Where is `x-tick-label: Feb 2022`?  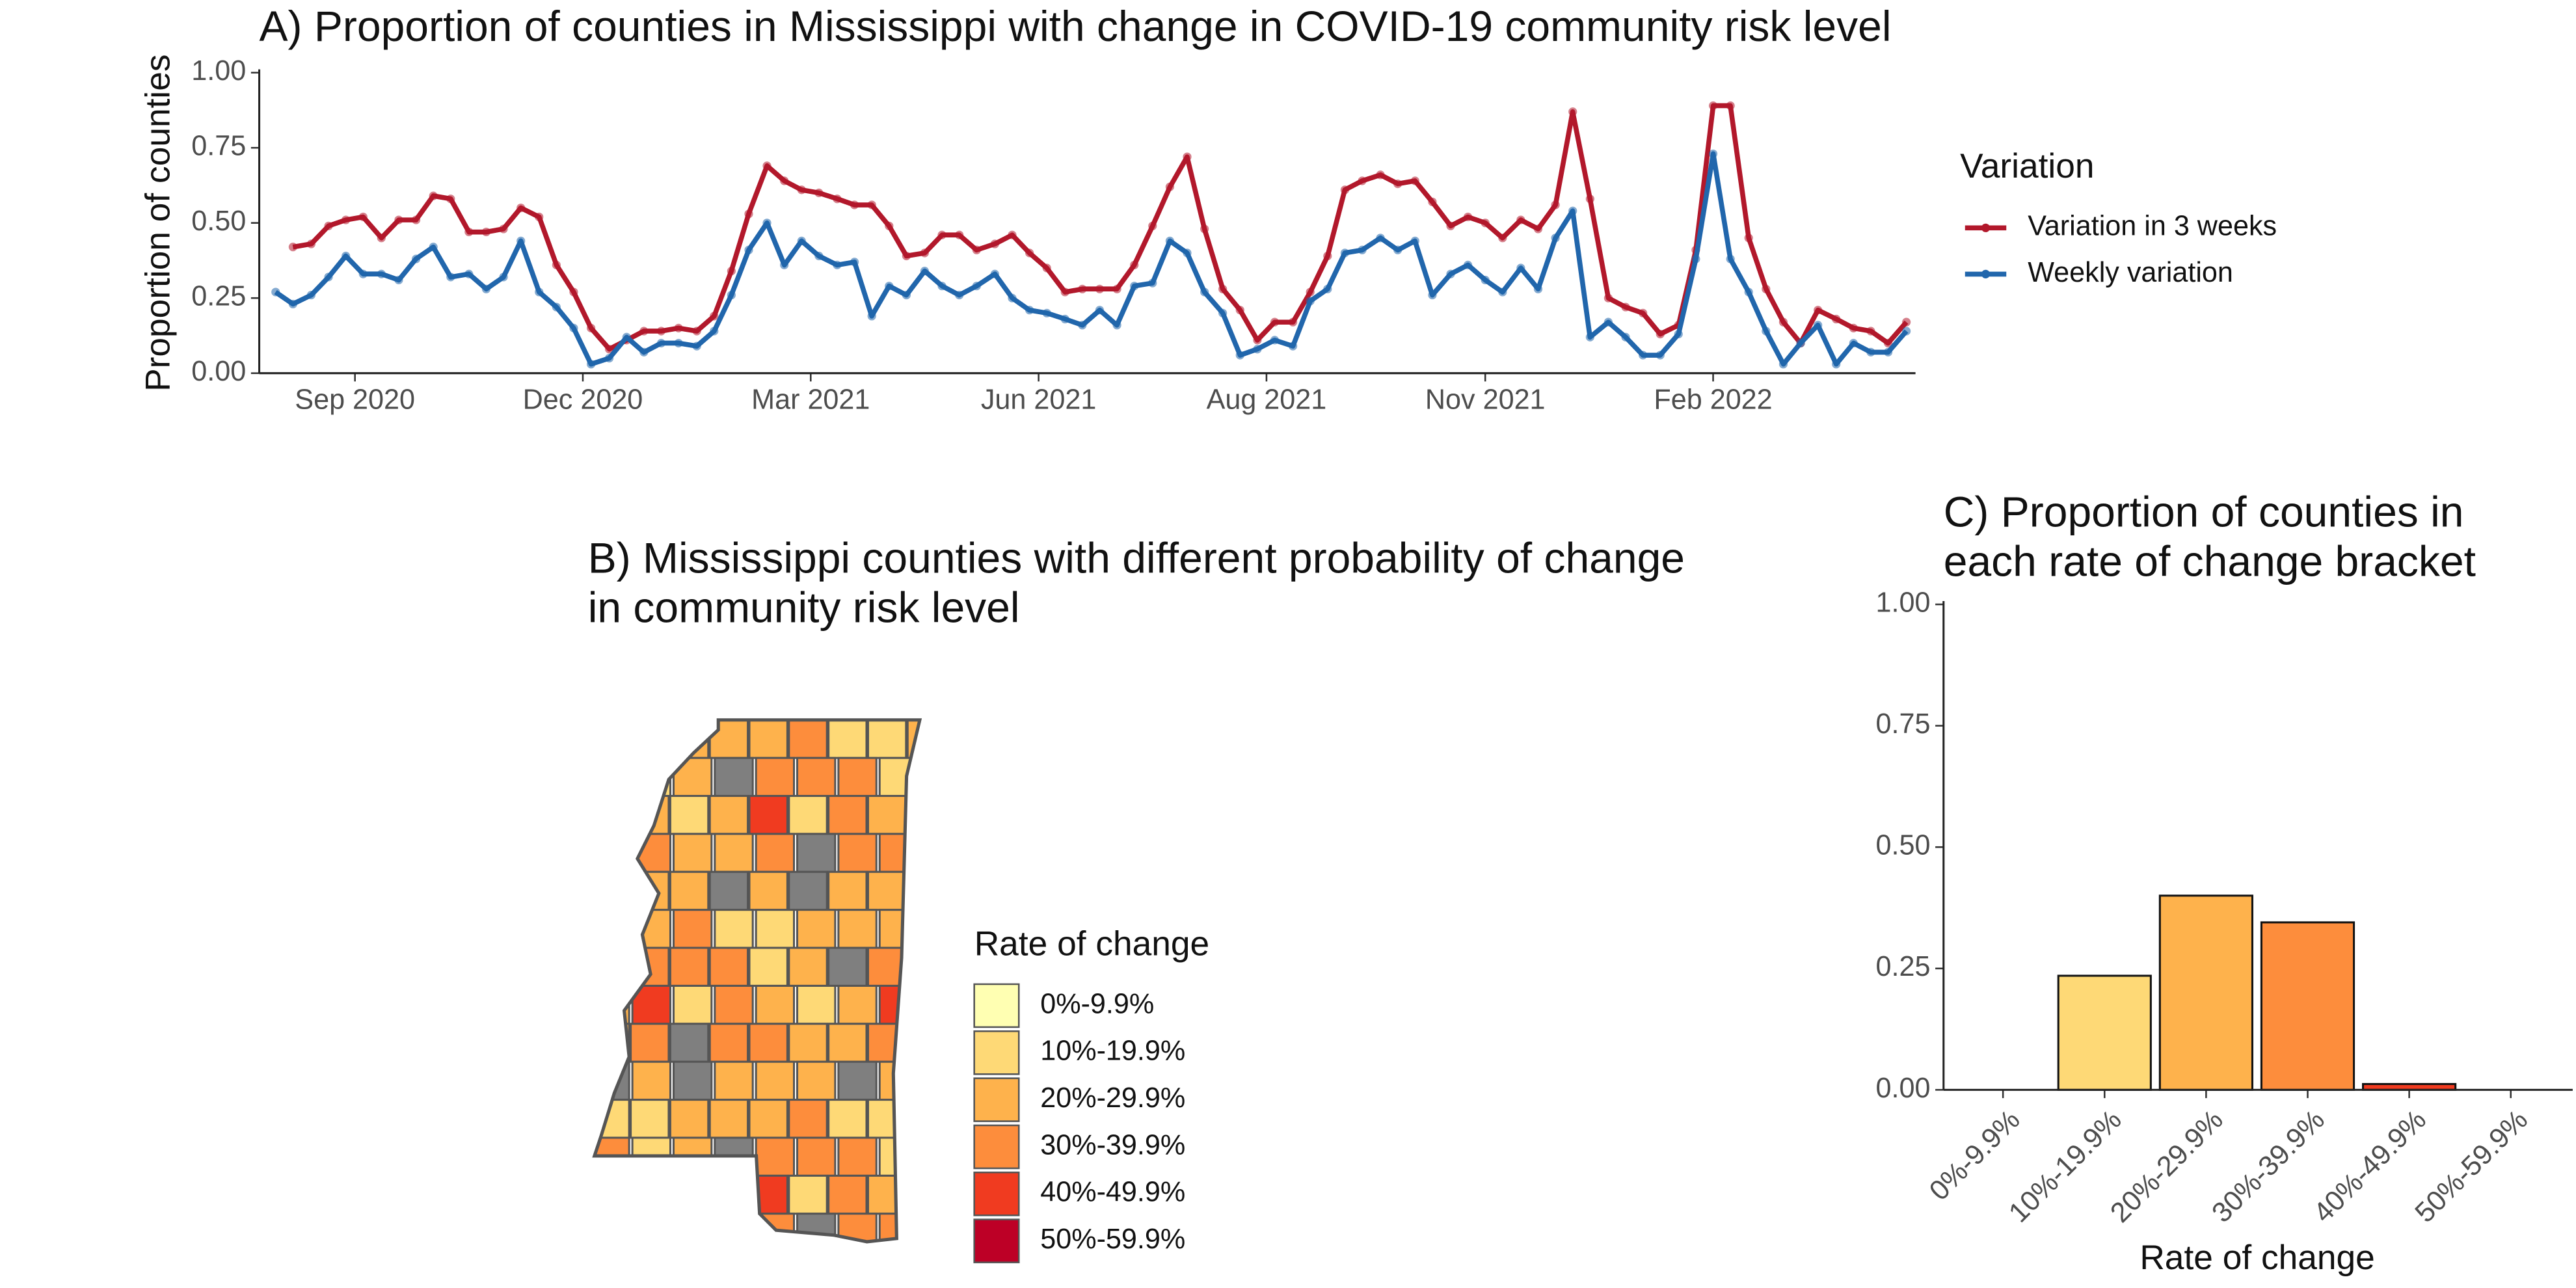 x-tick-label: Feb 2022 is located at coordinates (1713, 399).